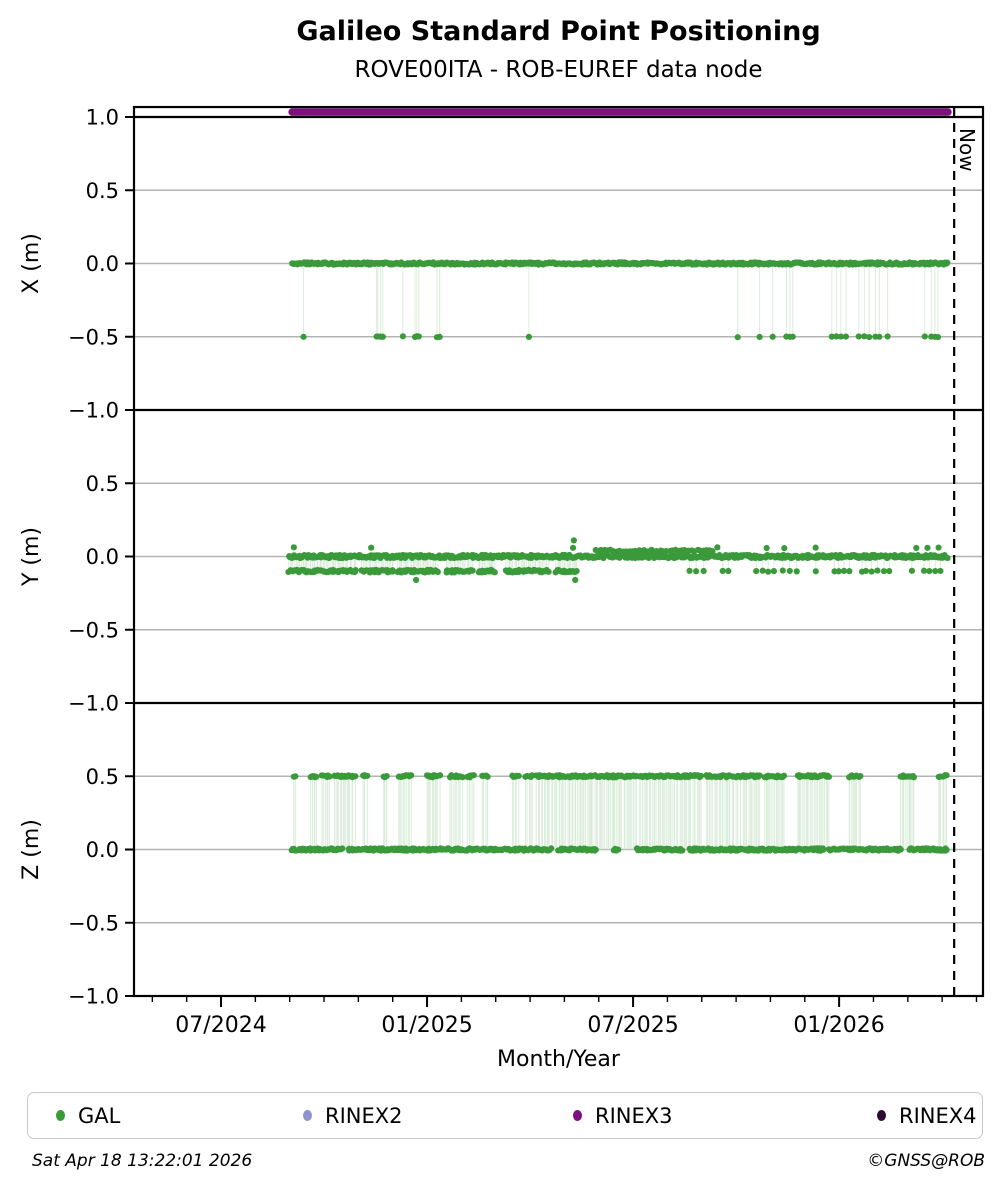 The image size is (1005, 1194). I want to click on y-axis-z: 0.5 0.0 −0.5 −1.0 Z (m), so click(76, 887).